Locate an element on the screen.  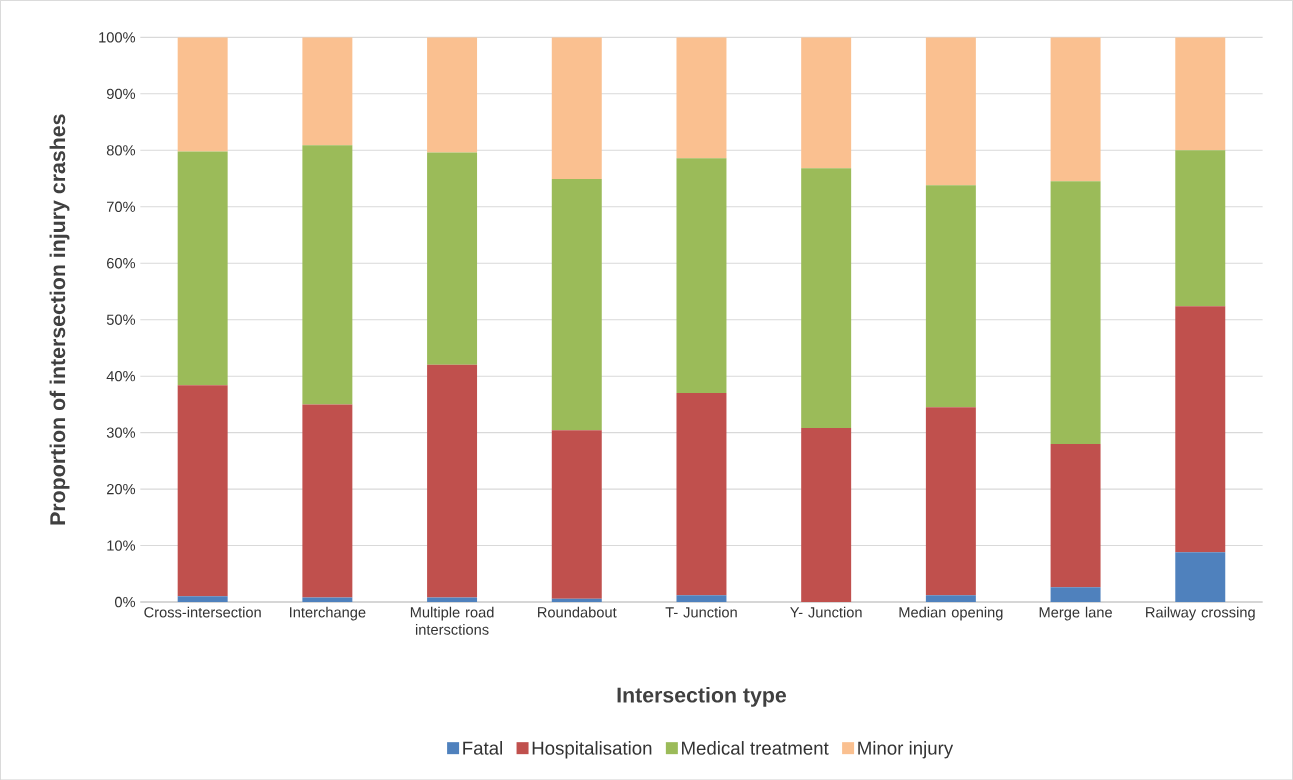
y-tick-label: 90% is located at coordinates (121, 93).